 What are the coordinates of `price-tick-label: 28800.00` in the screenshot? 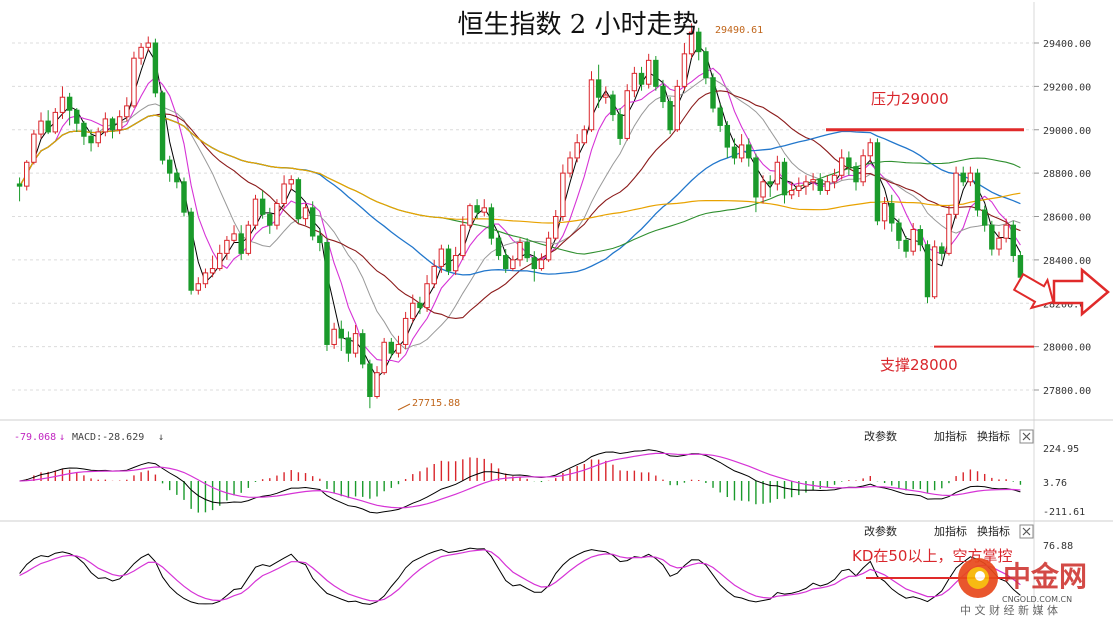 It's located at (1067, 174).